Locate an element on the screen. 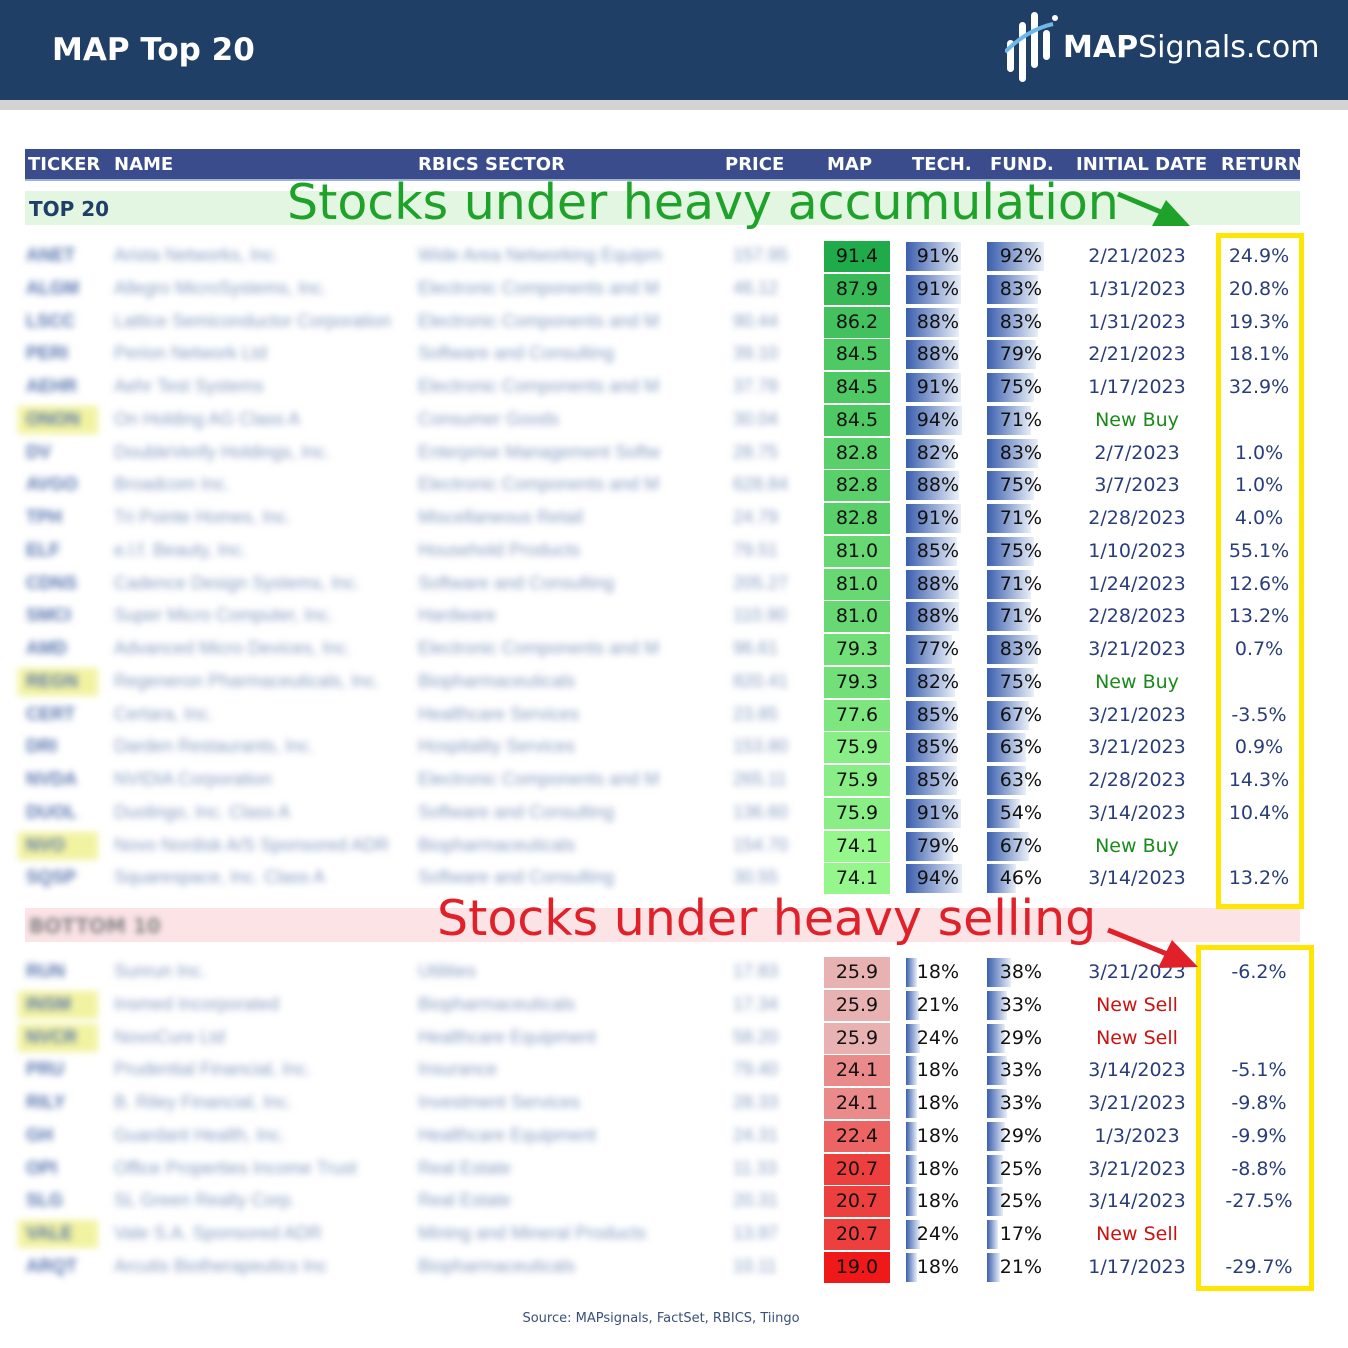  company-name: Advanced Micro Devices, Inc. is located at coordinates (233, 648).